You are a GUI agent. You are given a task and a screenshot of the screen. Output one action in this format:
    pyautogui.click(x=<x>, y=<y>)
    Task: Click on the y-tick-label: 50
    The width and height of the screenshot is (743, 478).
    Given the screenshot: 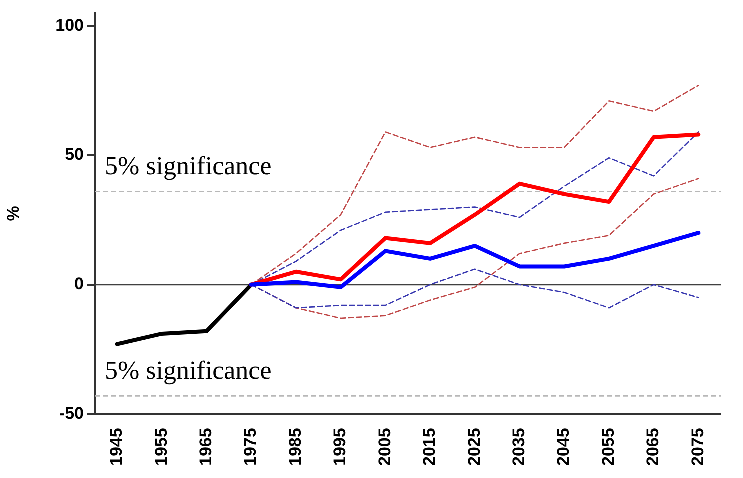 What is the action you would take?
    pyautogui.click(x=74, y=154)
    